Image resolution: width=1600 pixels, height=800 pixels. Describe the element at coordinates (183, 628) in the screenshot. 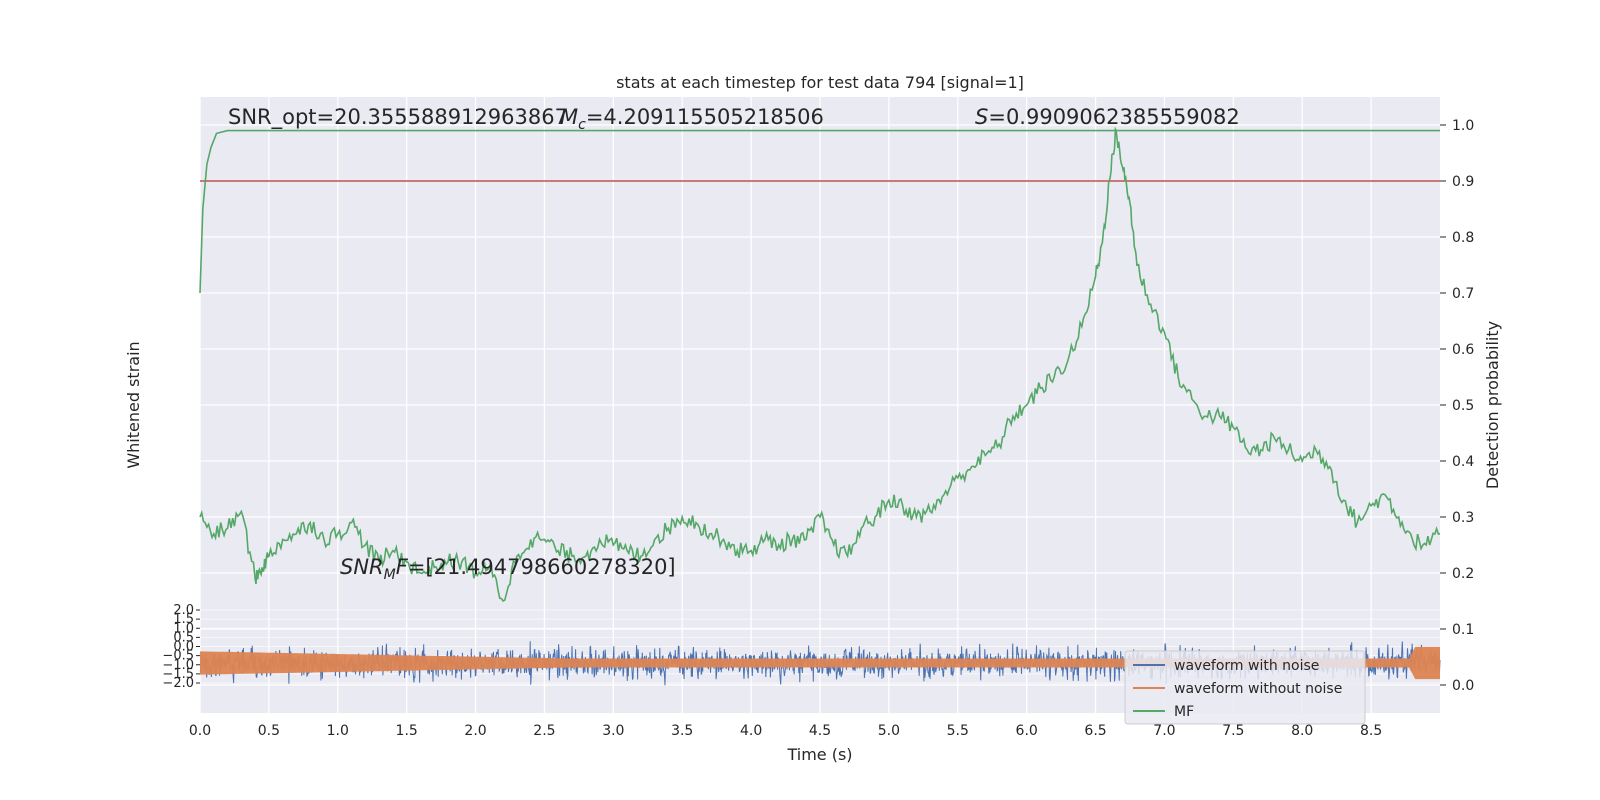

I see `left-tick-label: 1.0` at that location.